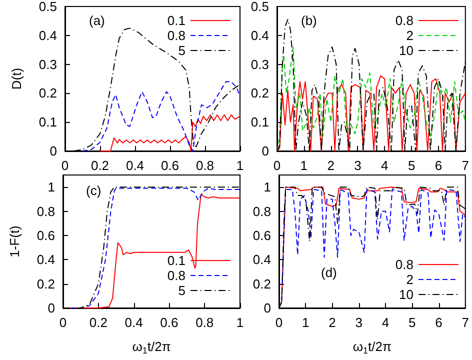  What do you see at coordinates (16, 79) in the screenshot?
I see `y-axis-title: D(t)` at bounding box center [16, 79].